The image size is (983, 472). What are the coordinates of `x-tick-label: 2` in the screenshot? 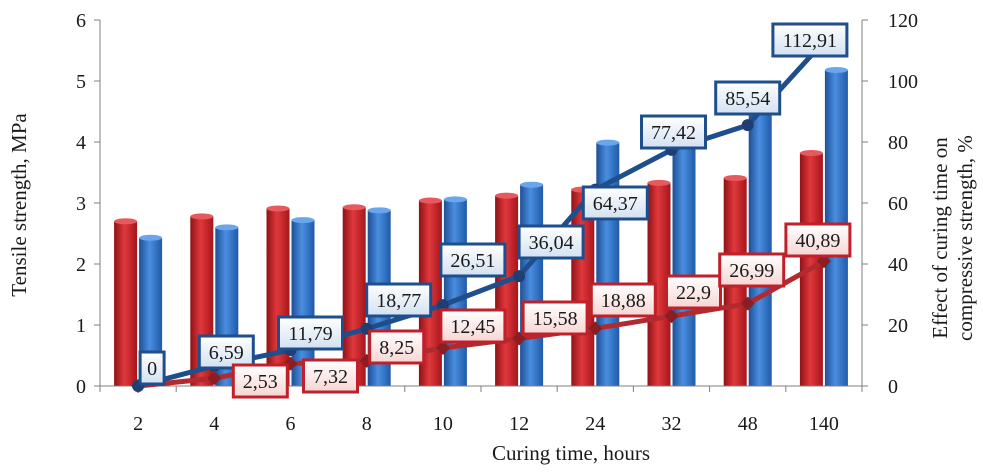 It's located at (138, 424).